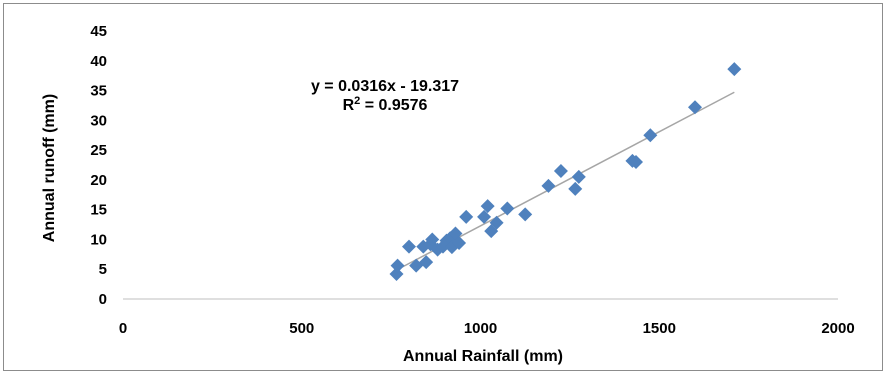  Describe the element at coordinates (98, 210) in the screenshot. I see `y-tick-label: 15` at that location.